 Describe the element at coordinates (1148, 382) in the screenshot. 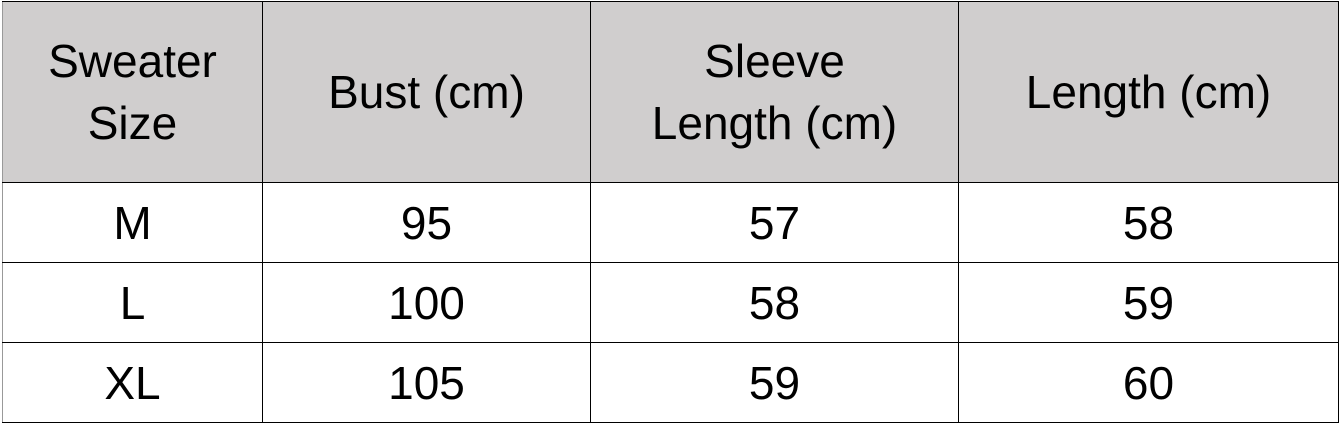

I see `cell-length: 60` at that location.